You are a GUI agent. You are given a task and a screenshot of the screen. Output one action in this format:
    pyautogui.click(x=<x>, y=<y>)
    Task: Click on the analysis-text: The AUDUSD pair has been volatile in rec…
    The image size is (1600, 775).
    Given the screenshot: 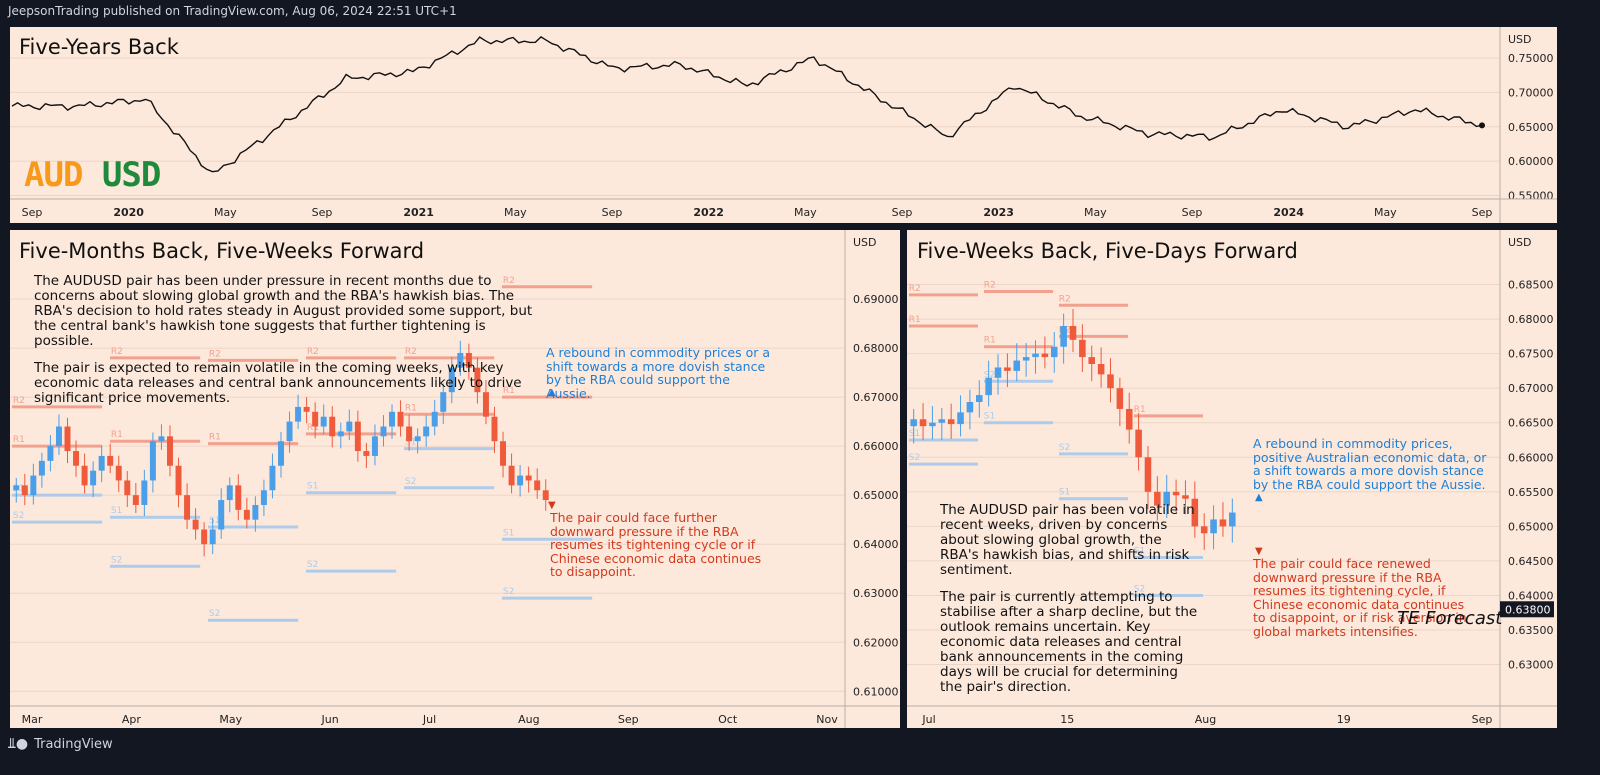 What is the action you would take?
    pyautogui.click(x=1070, y=605)
    